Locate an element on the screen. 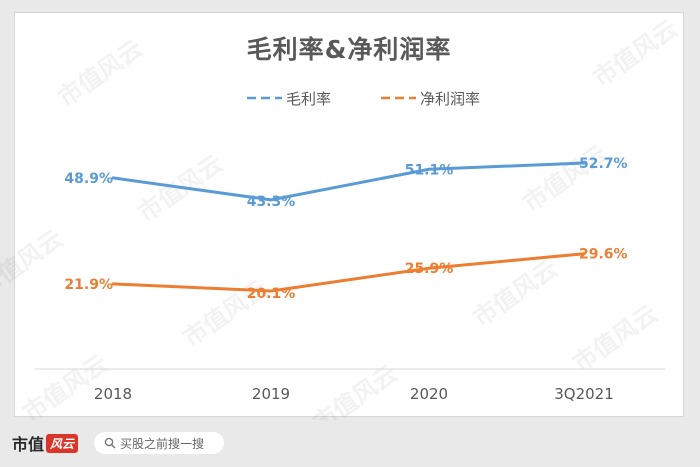 The width and height of the screenshot is (700, 467). search-placeholder: 买股之前搜一搜 is located at coordinates (162, 443).